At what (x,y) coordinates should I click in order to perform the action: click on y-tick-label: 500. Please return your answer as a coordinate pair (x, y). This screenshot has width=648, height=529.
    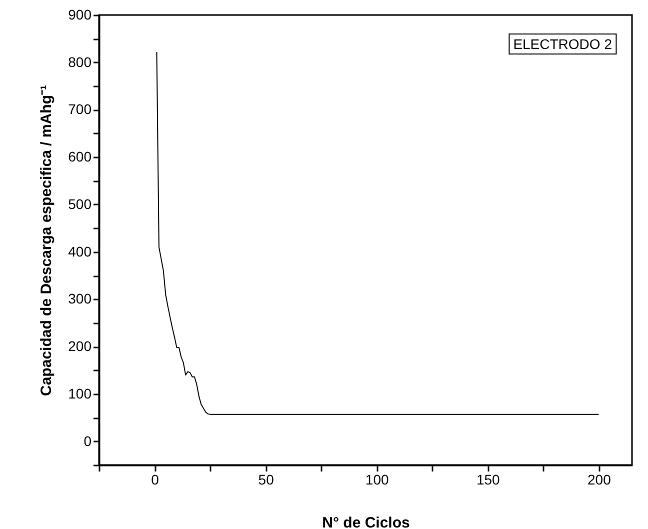
    Looking at the image, I should click on (80, 204).